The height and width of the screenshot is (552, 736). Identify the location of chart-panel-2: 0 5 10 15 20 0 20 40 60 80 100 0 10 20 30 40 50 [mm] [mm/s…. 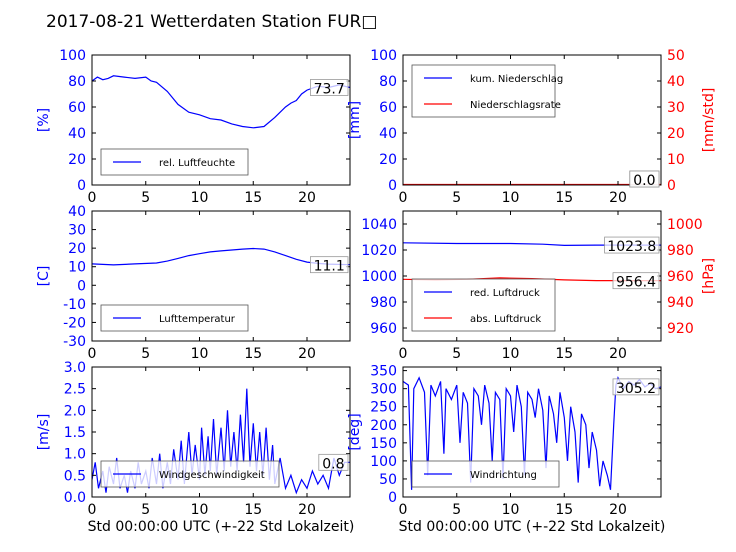
(532, 127).